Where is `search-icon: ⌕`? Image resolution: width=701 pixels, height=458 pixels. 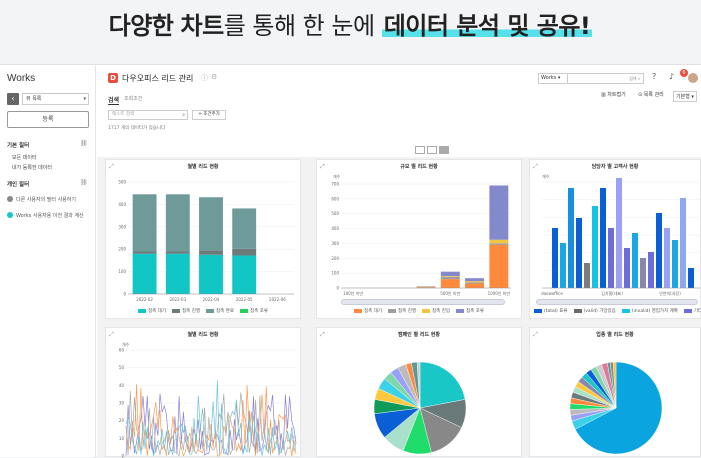 search-icon: ⌕ is located at coordinates (183, 115).